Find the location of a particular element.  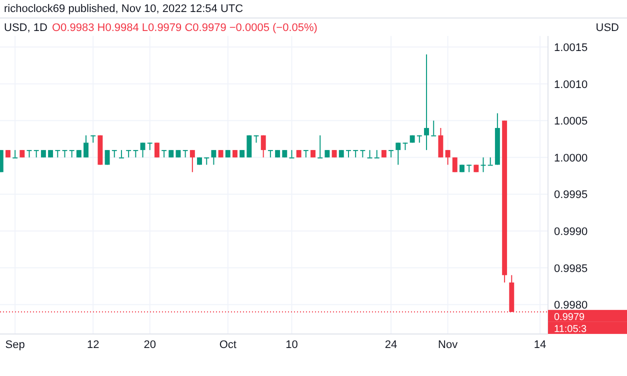

y-tick-label: 0.9990 is located at coordinates (571, 232).